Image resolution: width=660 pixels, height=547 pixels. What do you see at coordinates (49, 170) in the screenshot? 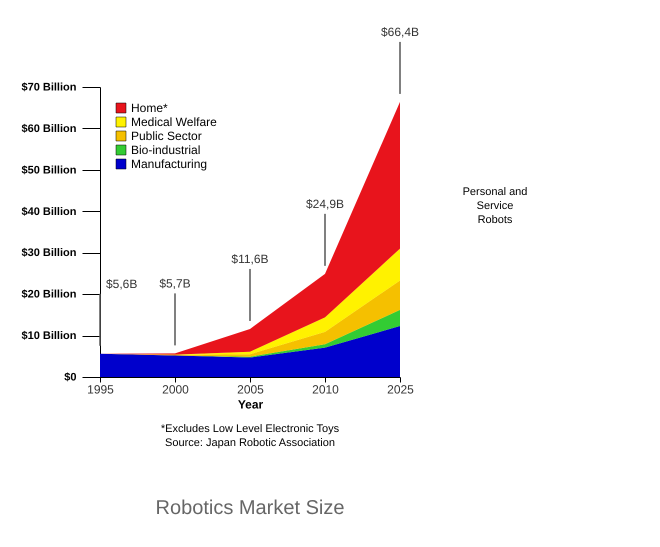
I see `y-tick-label: $50 Billion` at bounding box center [49, 170].